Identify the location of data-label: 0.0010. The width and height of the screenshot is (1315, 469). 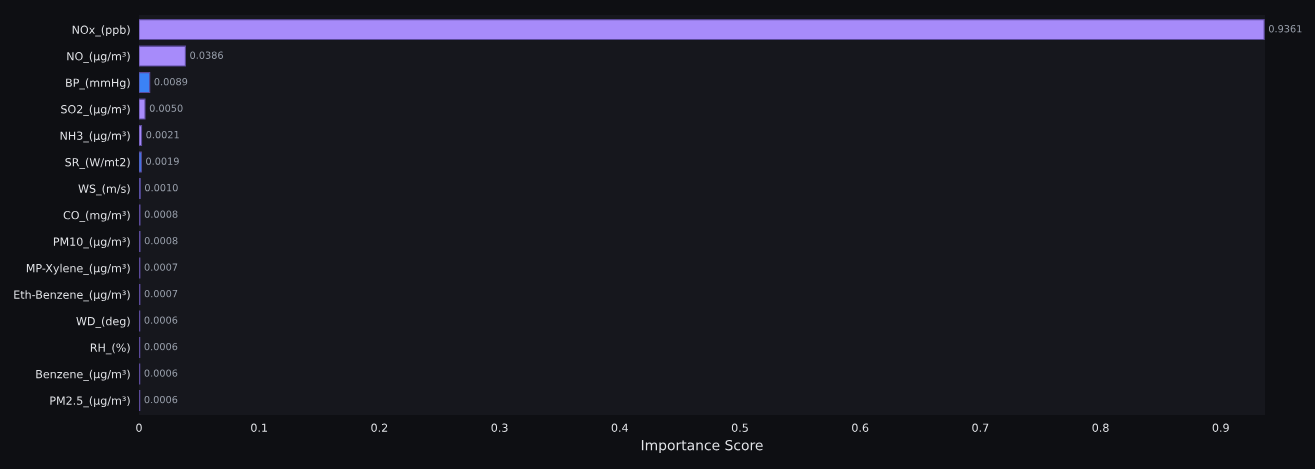
(161, 187).